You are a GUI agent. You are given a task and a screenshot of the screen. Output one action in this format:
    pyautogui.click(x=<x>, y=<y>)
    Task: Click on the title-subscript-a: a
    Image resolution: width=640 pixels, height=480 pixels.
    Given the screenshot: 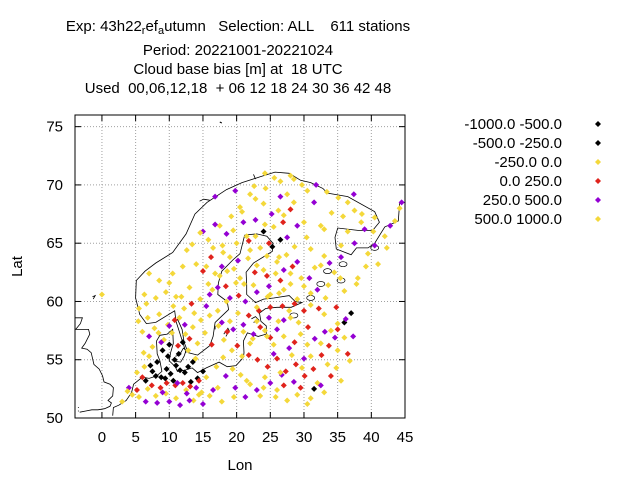 What is the action you would take?
    pyautogui.click(x=161, y=31)
    